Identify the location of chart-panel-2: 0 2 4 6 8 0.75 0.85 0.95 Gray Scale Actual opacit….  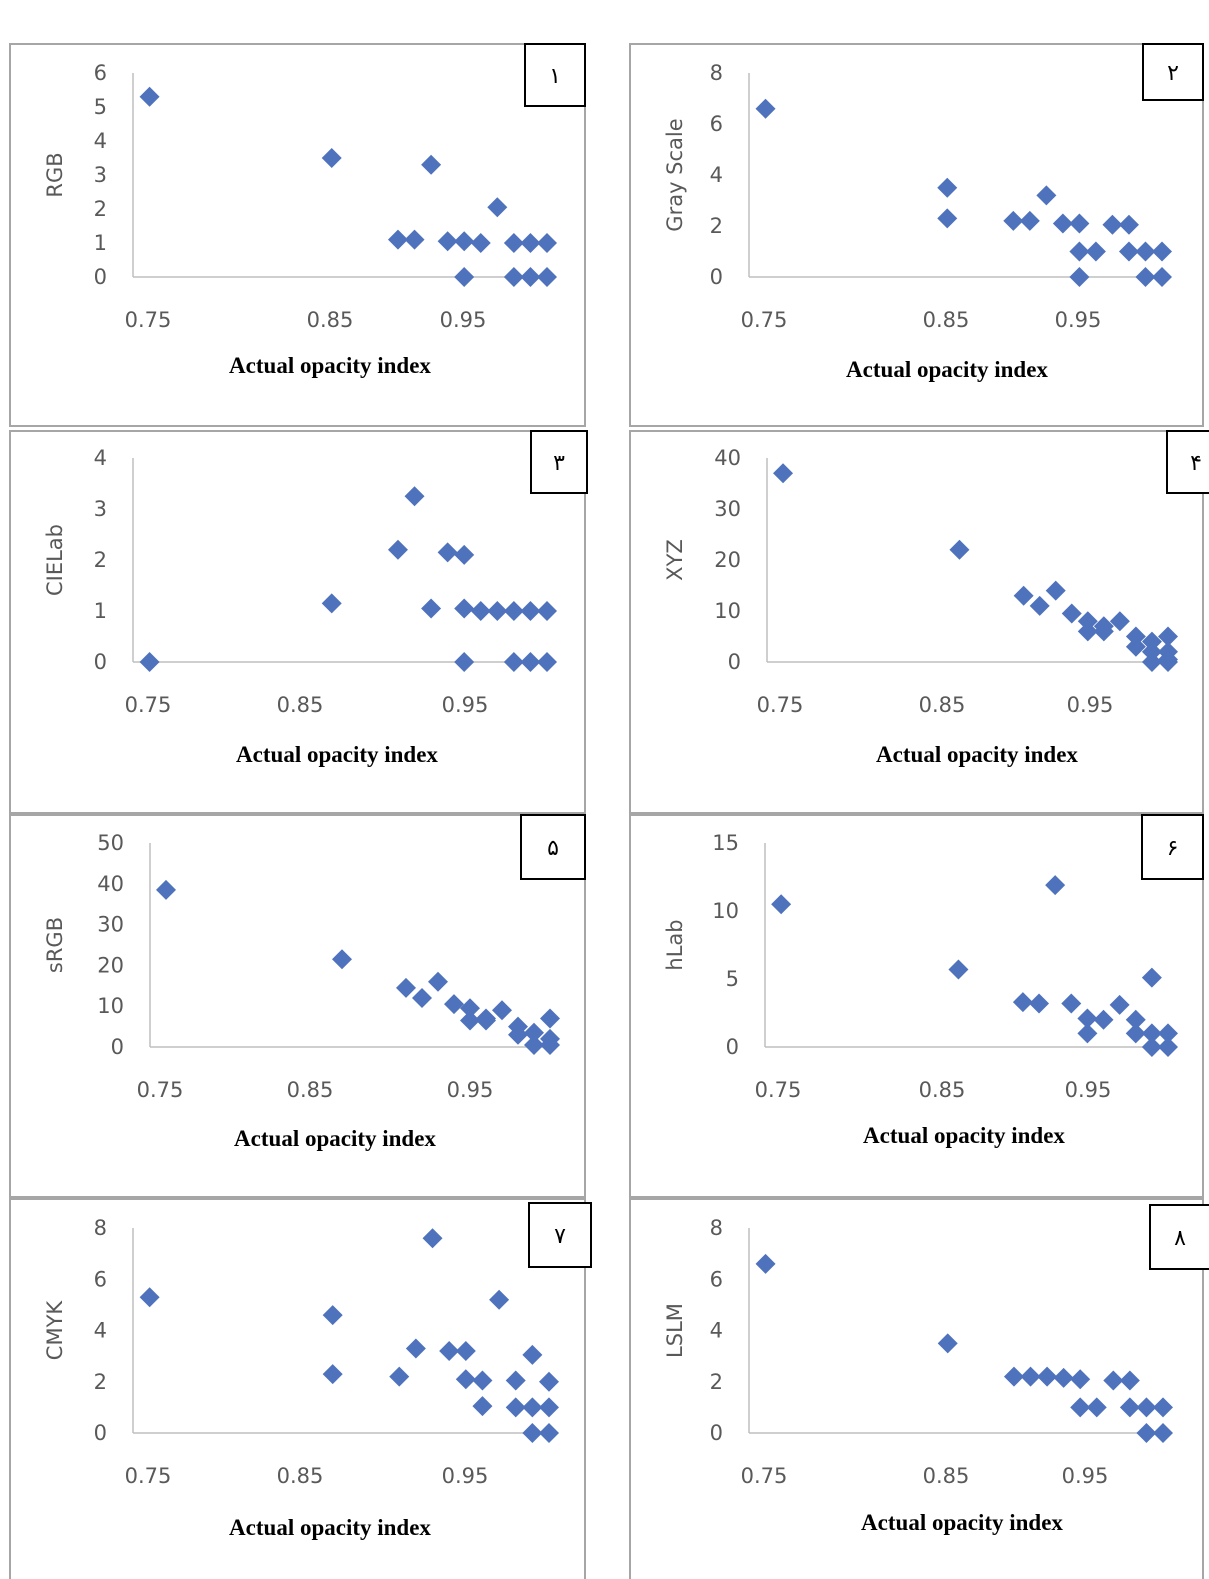
(916, 235).